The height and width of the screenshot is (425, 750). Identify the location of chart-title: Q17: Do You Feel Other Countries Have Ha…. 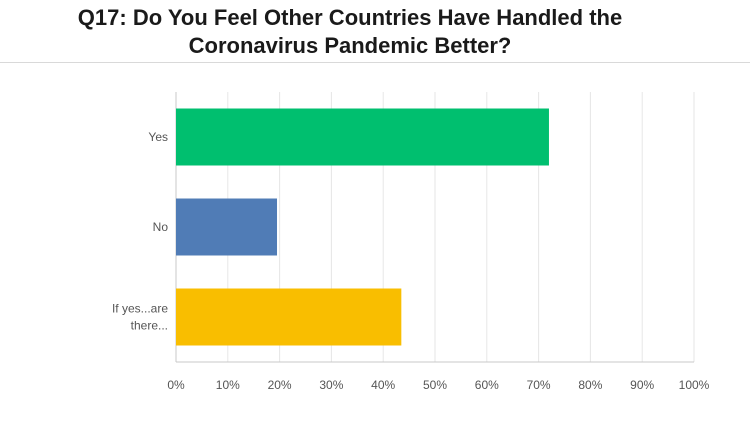
(350, 32).